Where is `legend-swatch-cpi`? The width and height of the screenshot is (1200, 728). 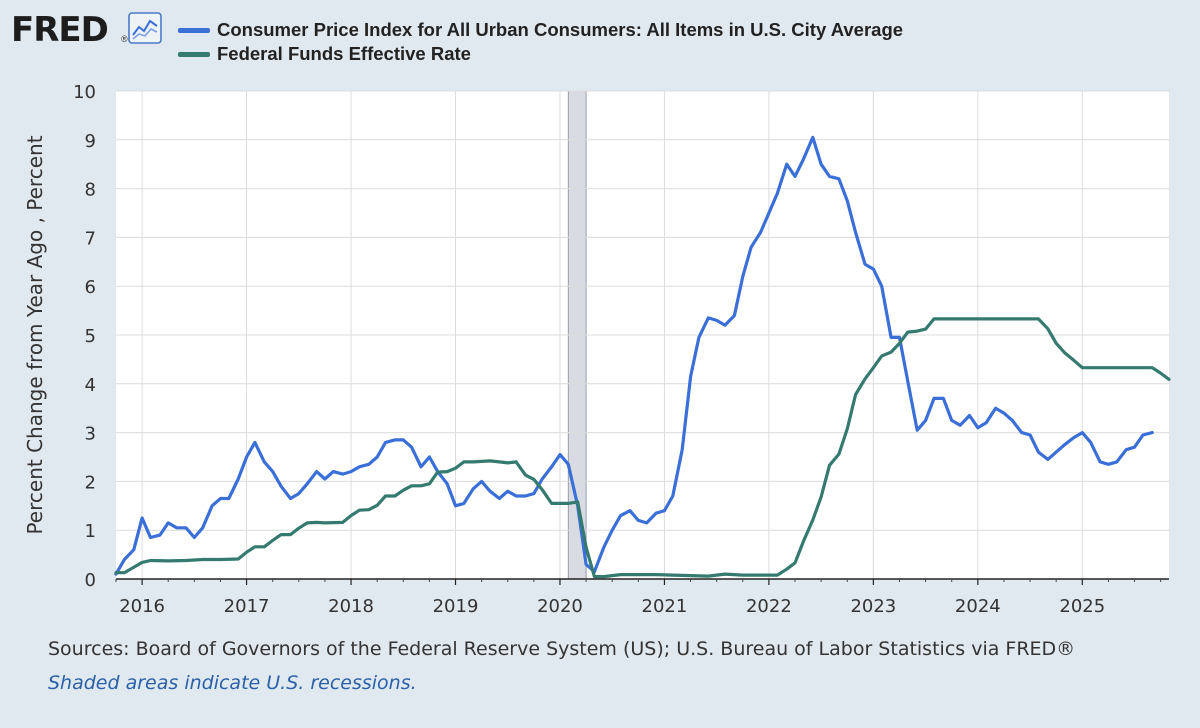
legend-swatch-cpi is located at coordinates (194, 30).